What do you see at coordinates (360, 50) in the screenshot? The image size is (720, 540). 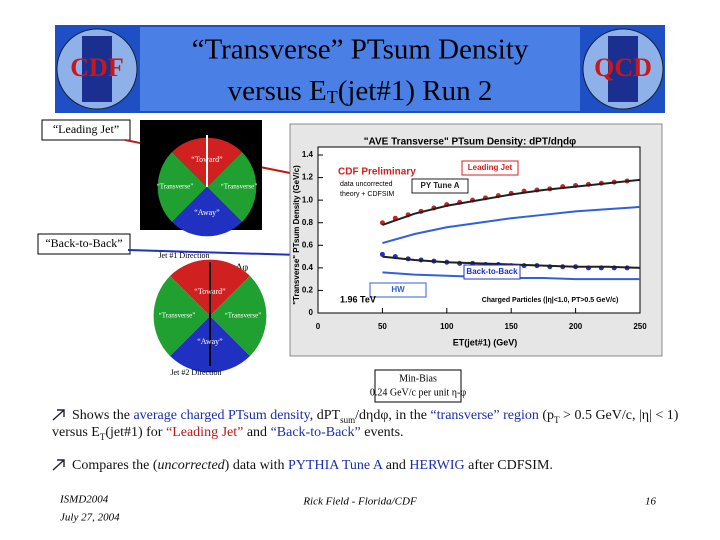 I see `title-line: “Transverse” PTsum Density` at bounding box center [360, 50].